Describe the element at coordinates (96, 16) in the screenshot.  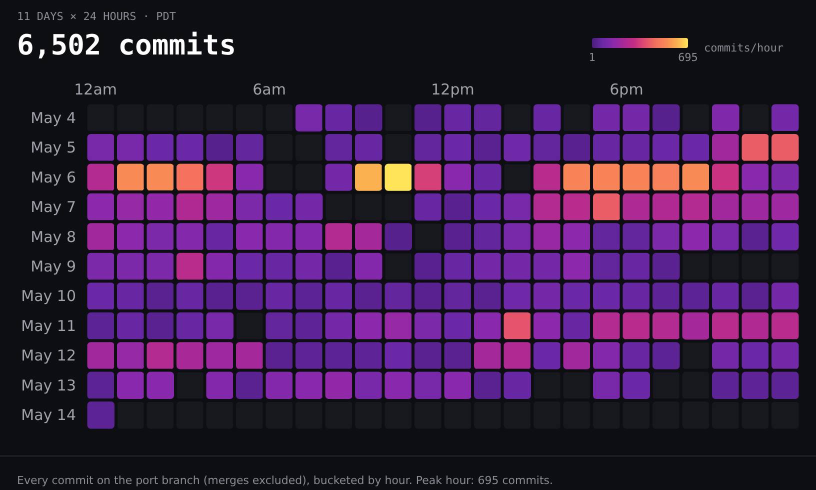
I see `chart-subtitle: 11 DAYS × 24 HOURS · PDT` at that location.